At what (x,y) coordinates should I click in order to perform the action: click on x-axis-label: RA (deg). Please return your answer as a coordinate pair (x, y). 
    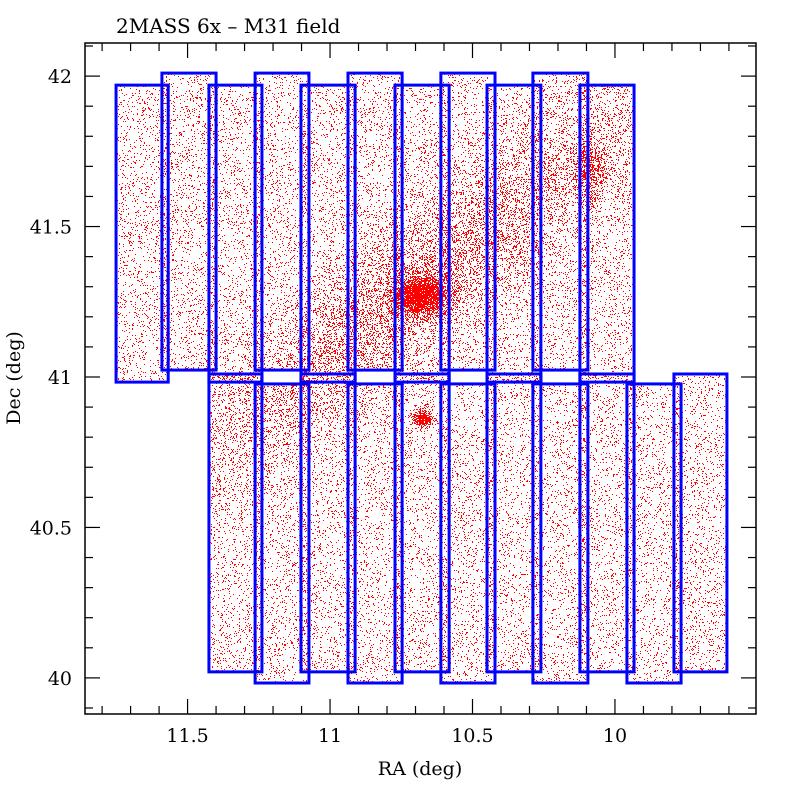
    Looking at the image, I should click on (420, 769).